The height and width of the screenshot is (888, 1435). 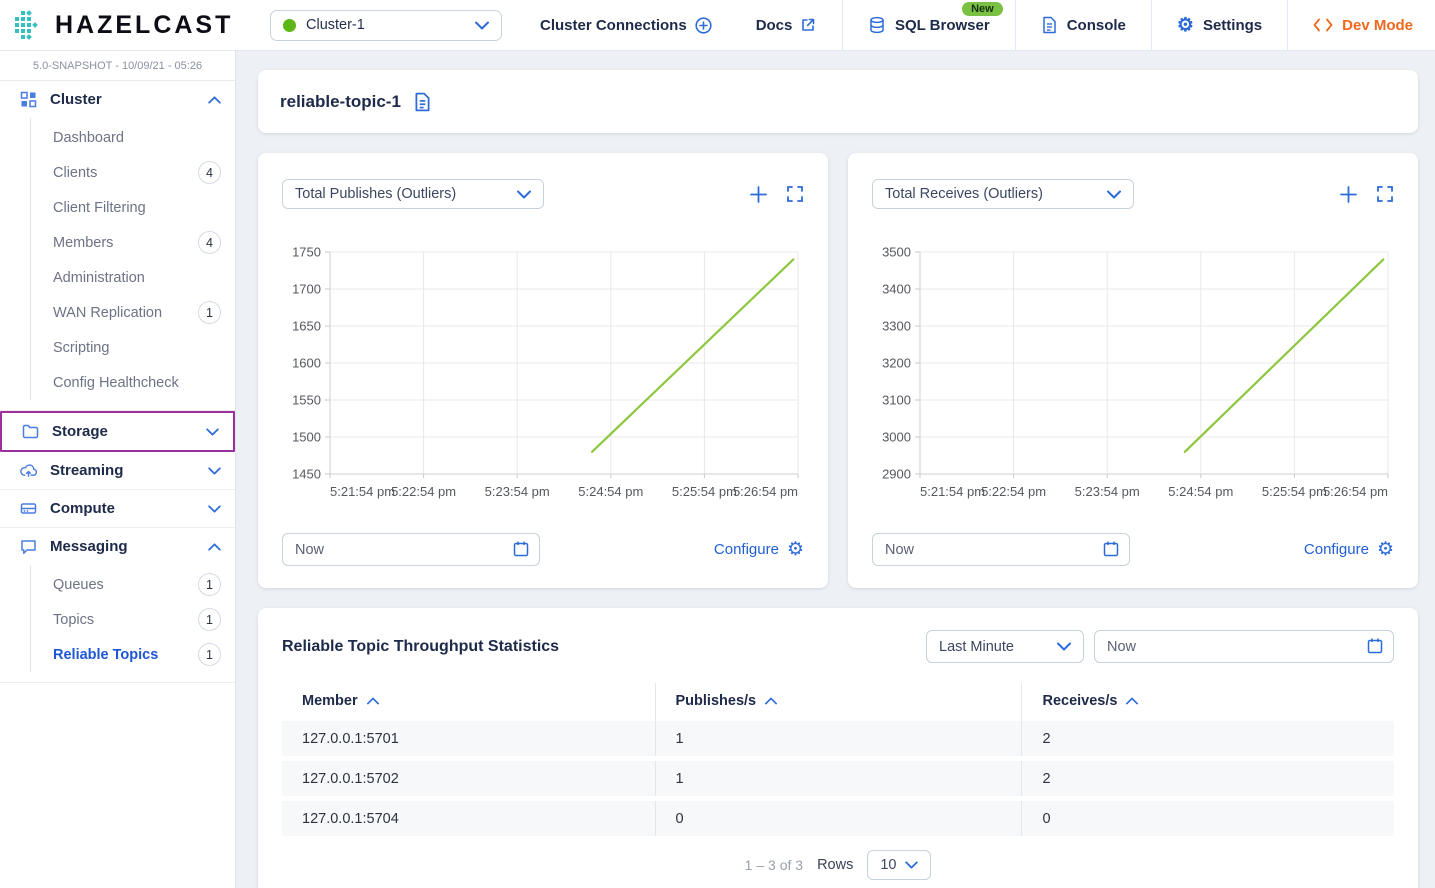 What do you see at coordinates (126, 25) in the screenshot?
I see `brand: HAZELCAST` at bounding box center [126, 25].